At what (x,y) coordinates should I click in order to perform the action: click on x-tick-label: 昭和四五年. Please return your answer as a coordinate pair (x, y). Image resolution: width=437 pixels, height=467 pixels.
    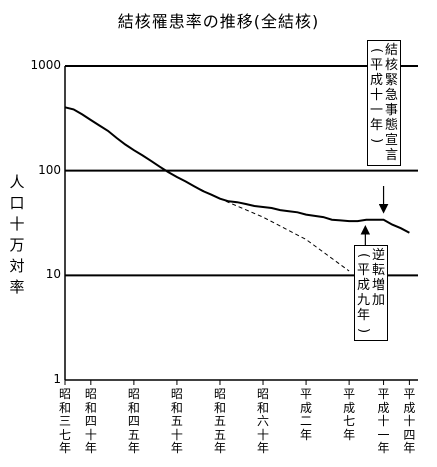
    Looking at the image, I should click on (133, 421).